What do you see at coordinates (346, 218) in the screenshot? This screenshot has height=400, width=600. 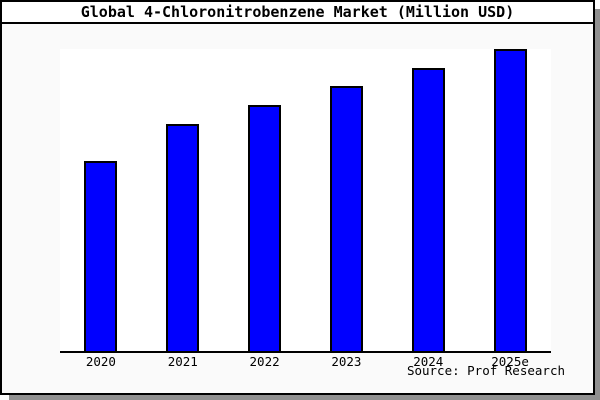 I see `bar-2023` at bounding box center [346, 218].